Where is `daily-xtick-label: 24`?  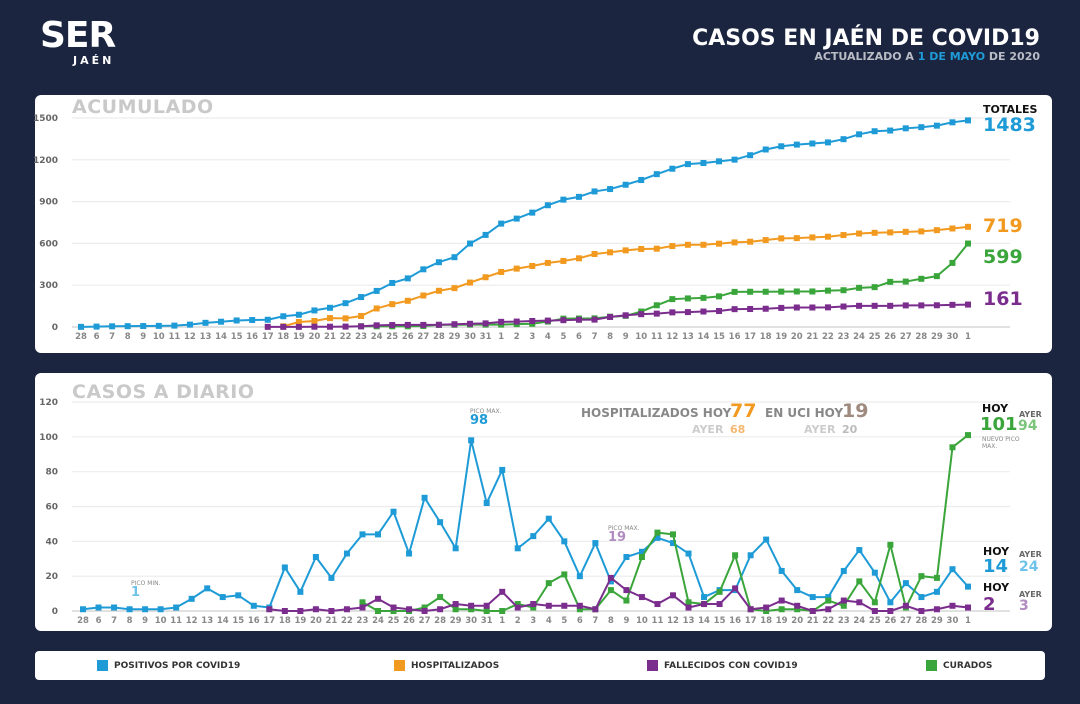 daily-xtick-label: 24 is located at coordinates (859, 621).